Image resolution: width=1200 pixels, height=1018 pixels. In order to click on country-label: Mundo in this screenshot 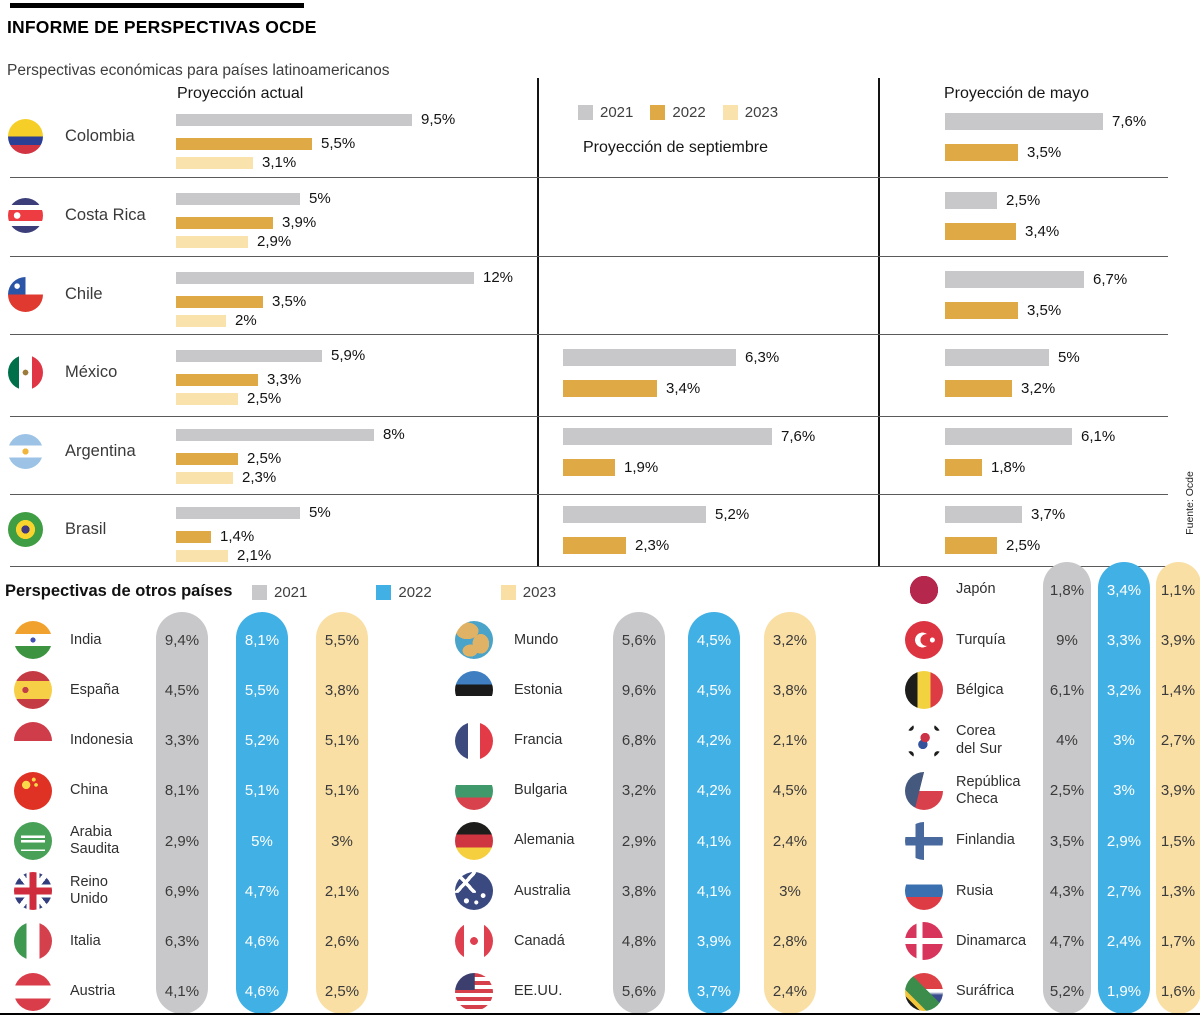, I will do `click(536, 639)`.